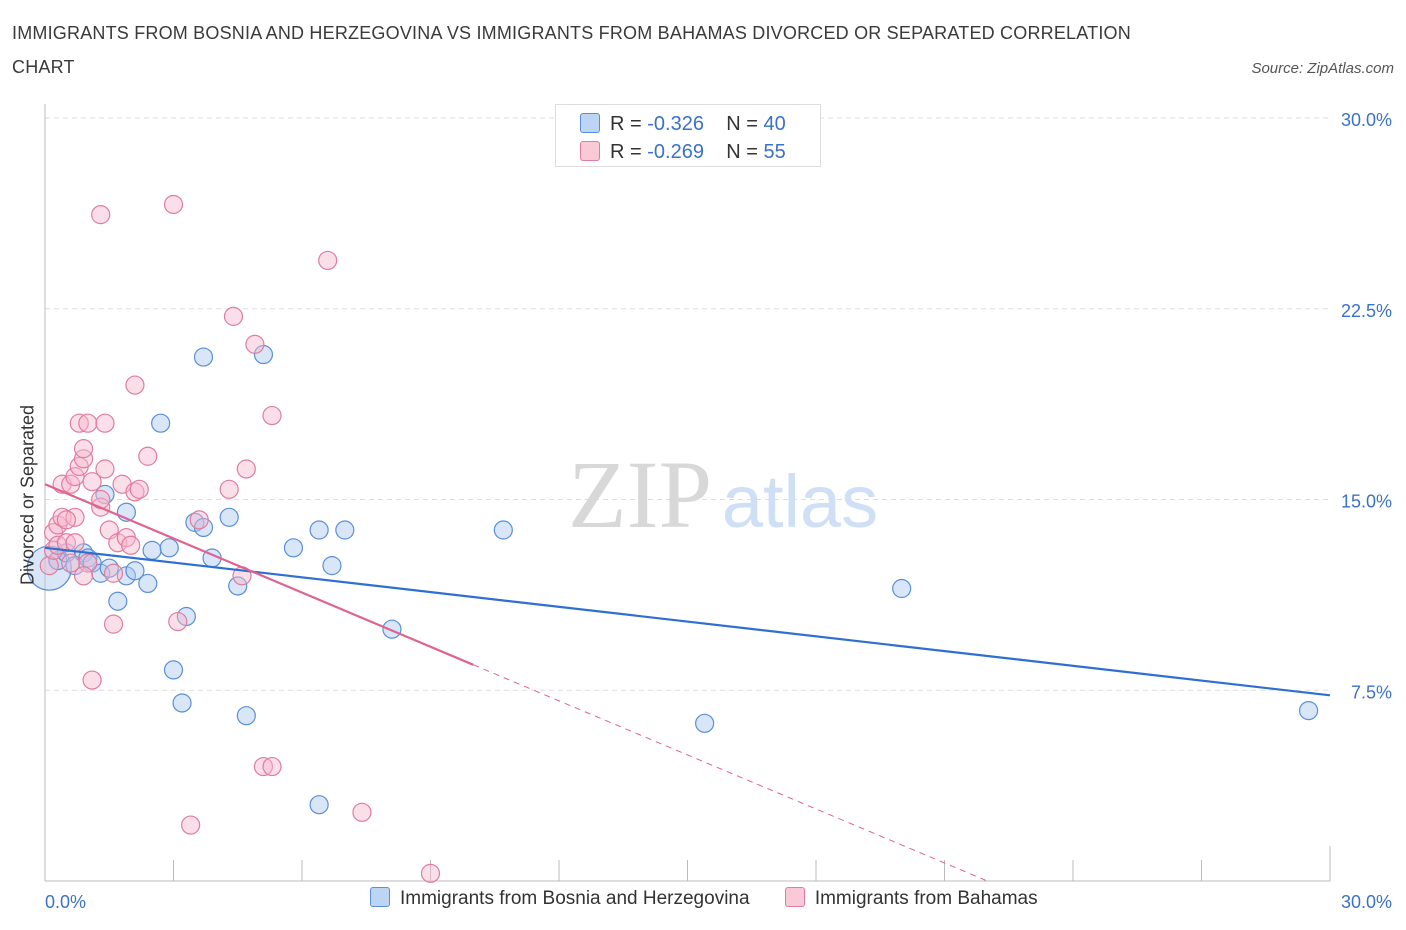 Image resolution: width=1406 pixels, height=930 pixels. I want to click on legend-row-bosnia: R = -0.326 N = 40, so click(683, 124).